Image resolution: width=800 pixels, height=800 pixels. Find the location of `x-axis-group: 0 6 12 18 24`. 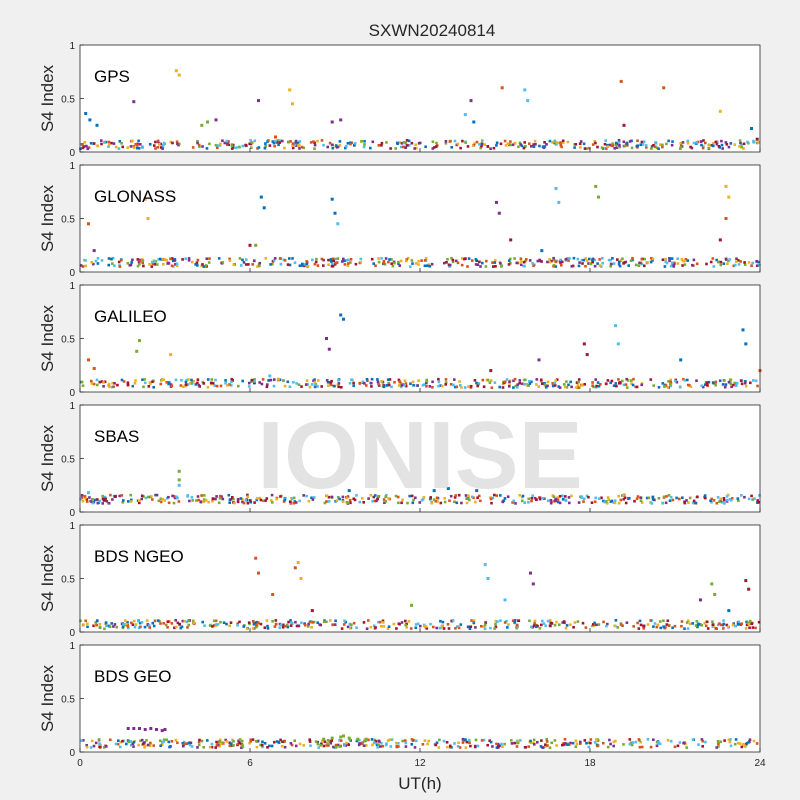

x-axis-group: 0 6 12 18 24 is located at coordinates (421, 763).